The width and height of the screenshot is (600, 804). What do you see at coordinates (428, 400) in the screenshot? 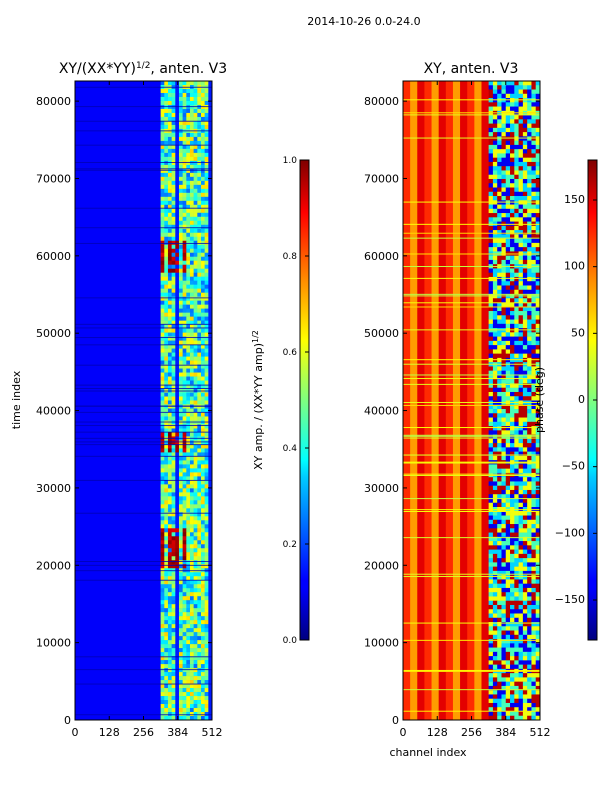
I see `heatmap-column` at bounding box center [428, 400].